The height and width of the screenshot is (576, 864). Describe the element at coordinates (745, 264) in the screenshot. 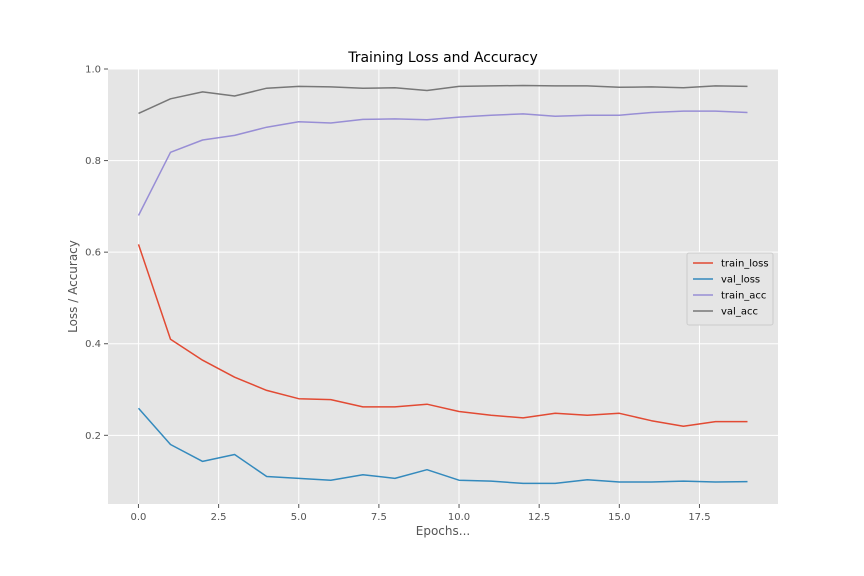

I see `legend-label: train_loss` at that location.